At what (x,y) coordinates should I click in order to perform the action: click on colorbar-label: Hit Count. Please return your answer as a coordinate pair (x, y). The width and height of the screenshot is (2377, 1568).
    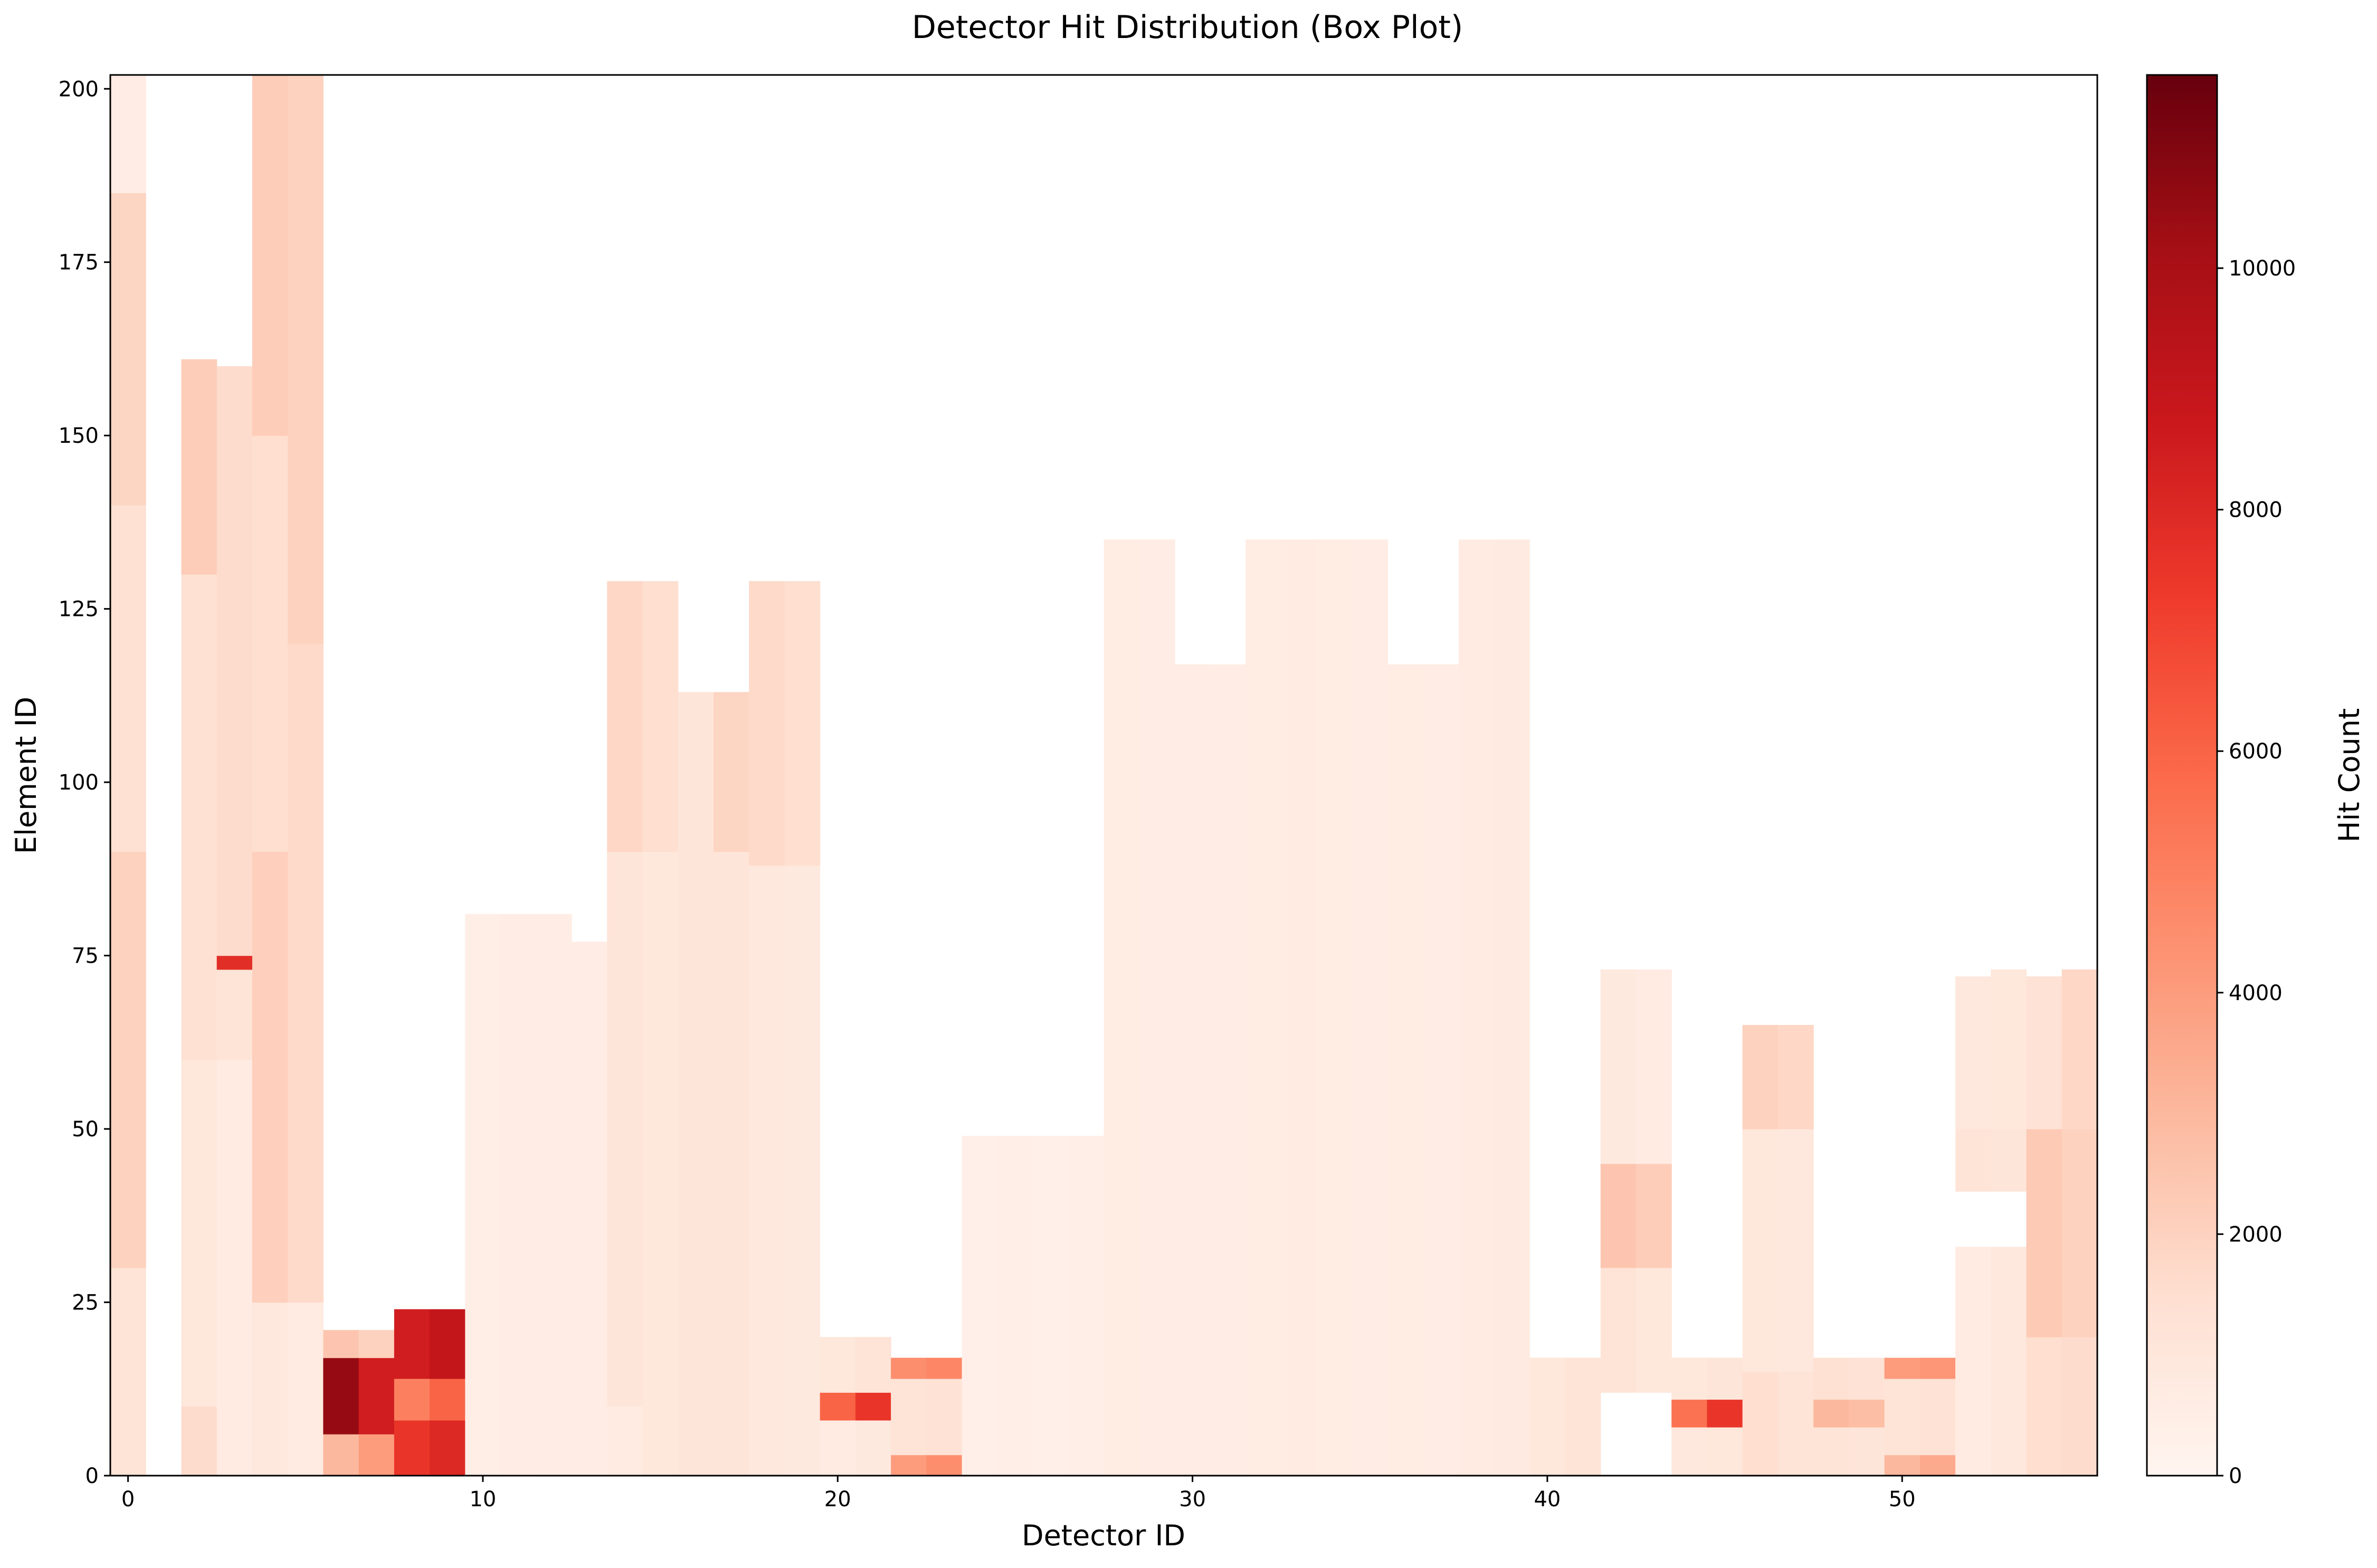
    Looking at the image, I should click on (2349, 775).